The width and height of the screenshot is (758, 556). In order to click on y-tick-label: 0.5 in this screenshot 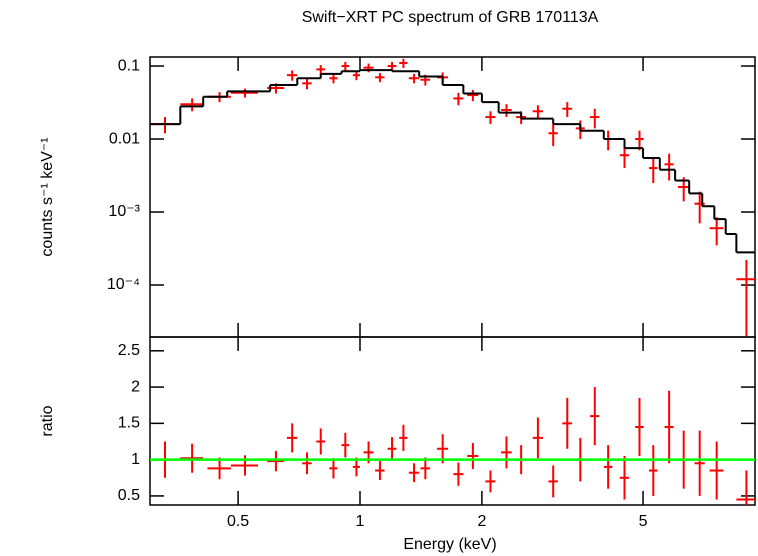, I will do `click(129, 495)`.